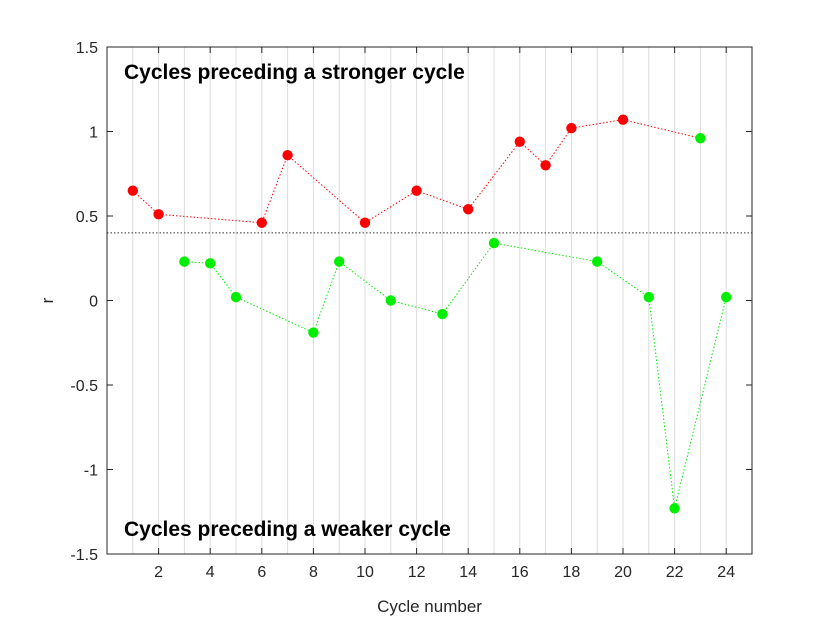 This screenshot has height=623, width=830. What do you see at coordinates (313, 572) in the screenshot?
I see `x-tick-label: 8` at bounding box center [313, 572].